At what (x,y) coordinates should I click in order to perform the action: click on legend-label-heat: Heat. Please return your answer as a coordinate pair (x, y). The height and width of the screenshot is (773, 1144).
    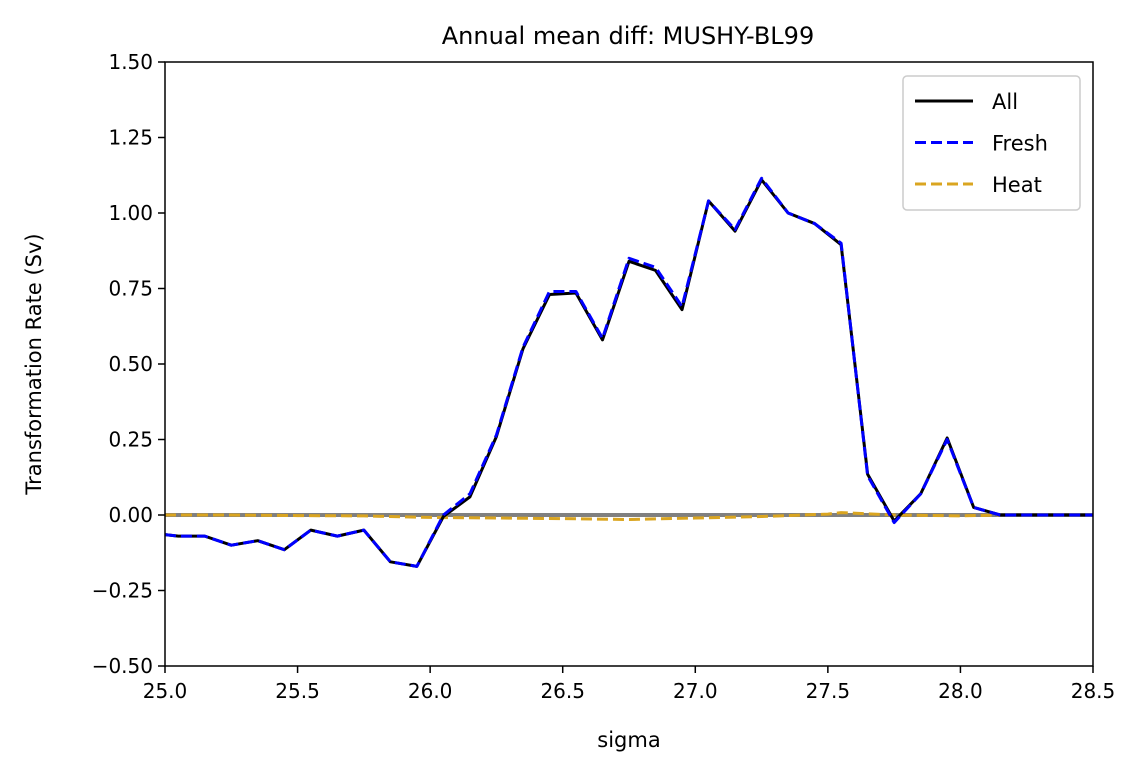
    Looking at the image, I should click on (1017, 185).